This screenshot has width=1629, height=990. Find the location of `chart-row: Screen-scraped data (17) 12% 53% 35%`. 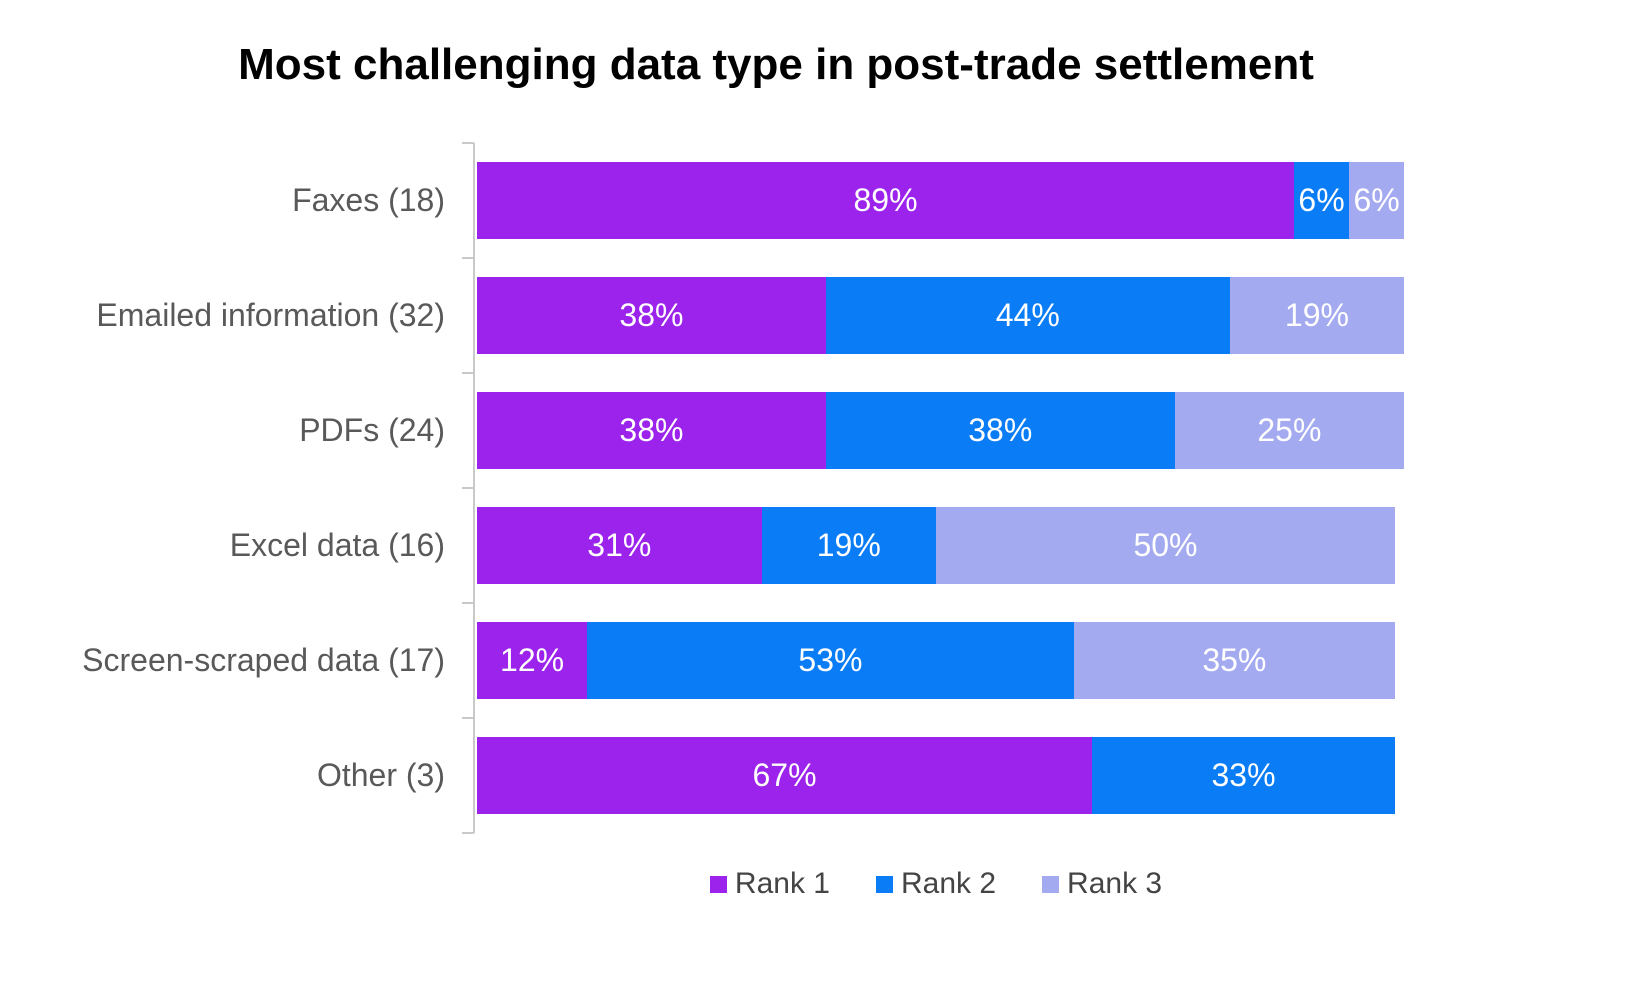

chart-row: Screen-scraped data (17) 12% 53% 35% is located at coordinates (814, 660).